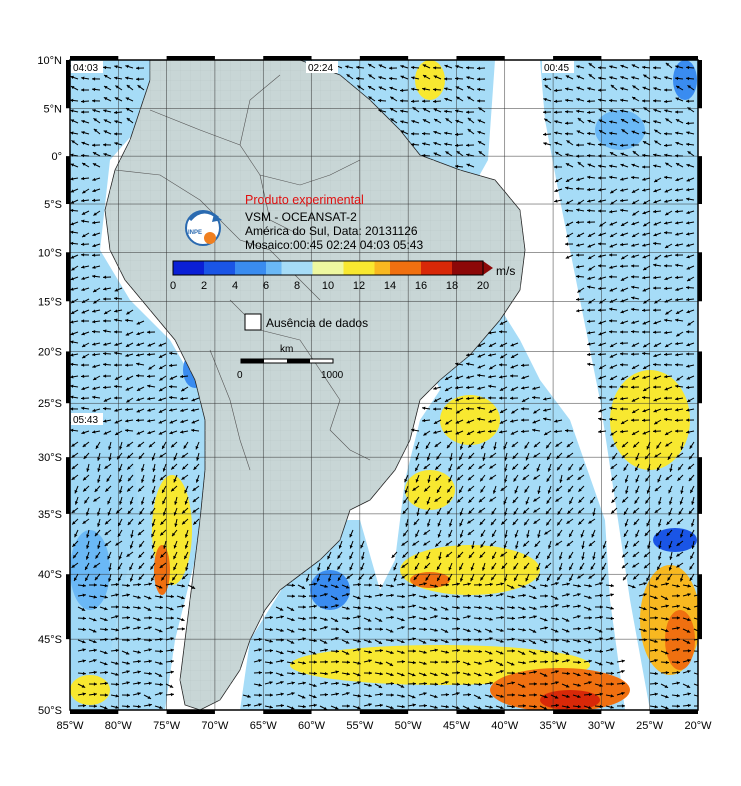  What do you see at coordinates (85, 420) in the screenshot?
I see `pass-label: 05:43` at bounding box center [85, 420].